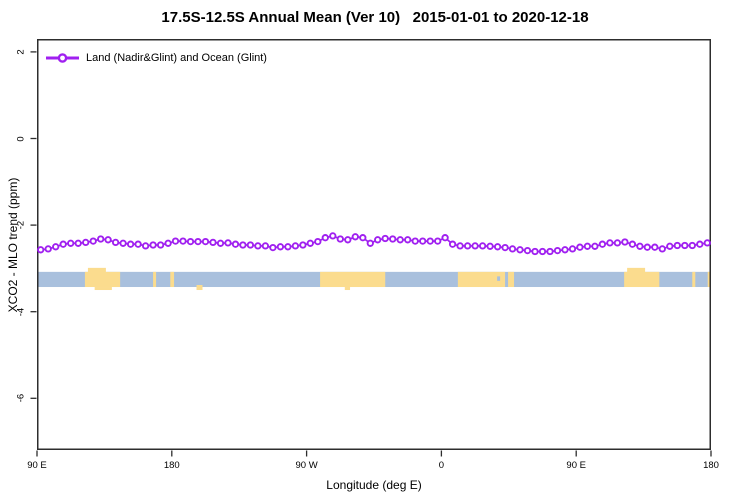  I want to click on lake-africa, so click(499, 278).